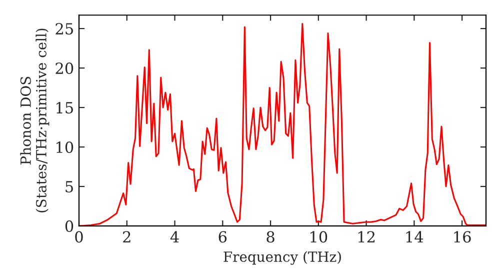  Describe the element at coordinates (174, 236) in the screenshot. I see `x-tick-label: 4` at that location.